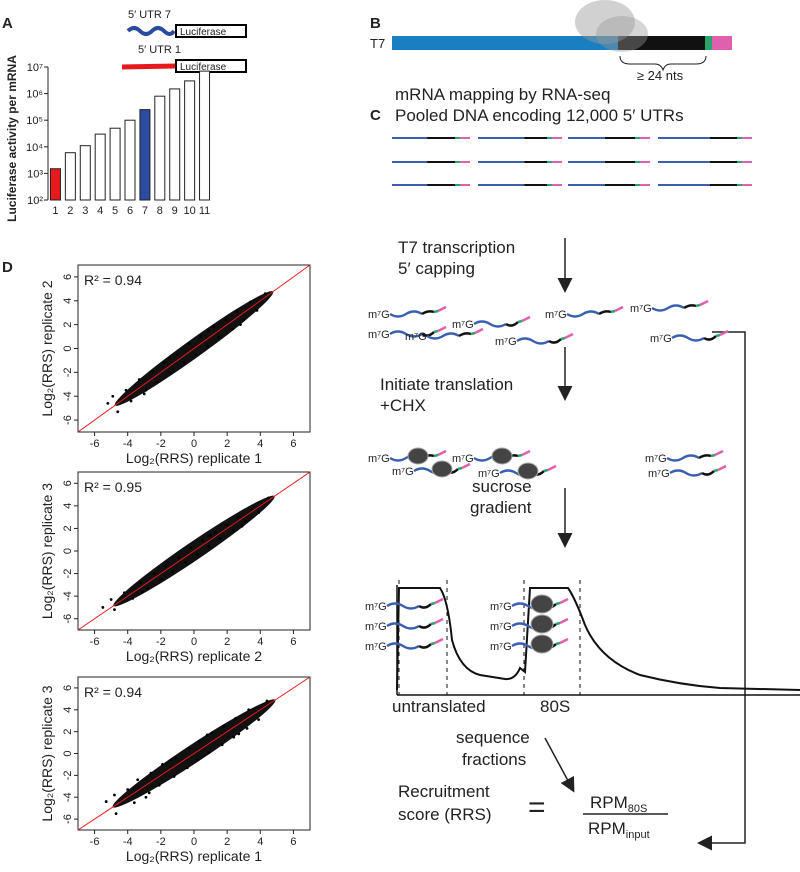 This screenshot has height=872, width=800. Describe the element at coordinates (149, 66) in the screenshot. I see `utr-1-strand` at that location.